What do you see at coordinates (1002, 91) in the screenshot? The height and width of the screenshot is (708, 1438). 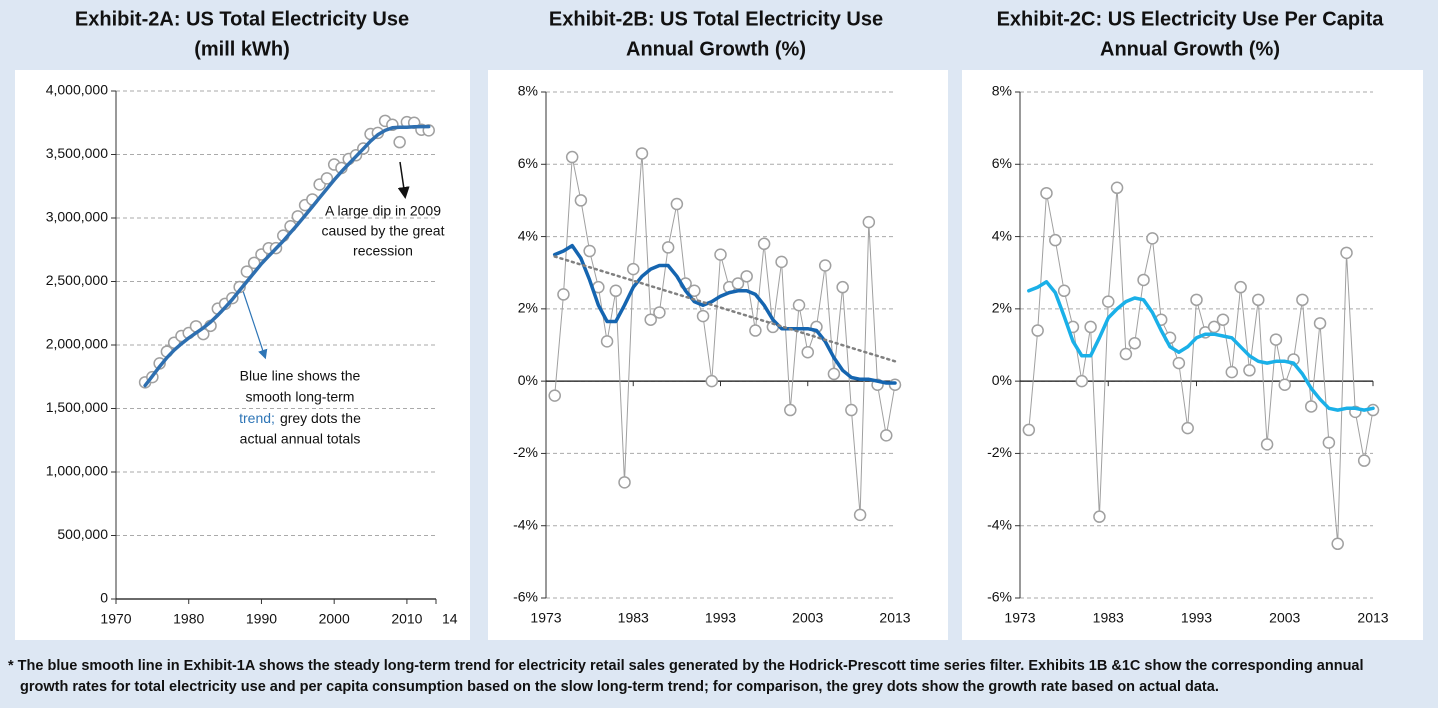 I see `y-tick-label: 8%` at bounding box center [1002, 91].